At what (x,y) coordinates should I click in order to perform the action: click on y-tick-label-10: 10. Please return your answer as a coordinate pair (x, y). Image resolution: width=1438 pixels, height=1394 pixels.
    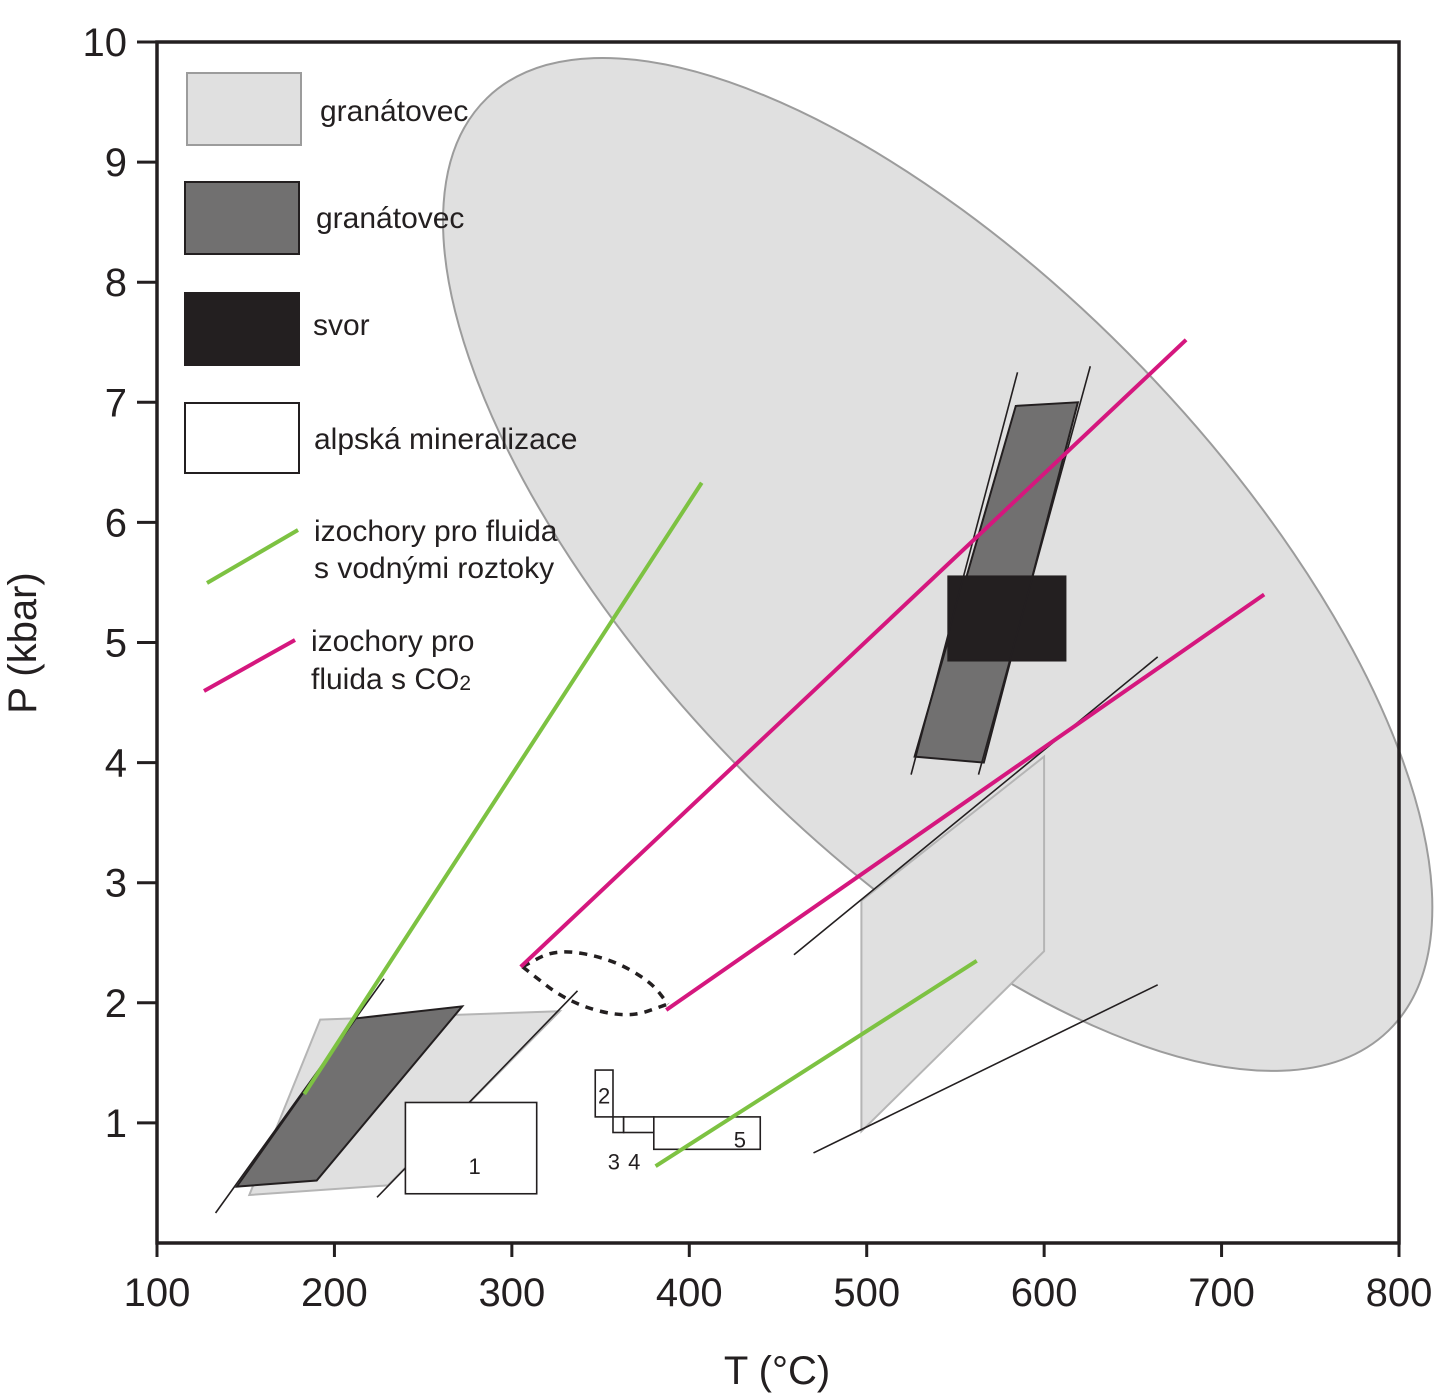
    Looking at the image, I should click on (105, 43).